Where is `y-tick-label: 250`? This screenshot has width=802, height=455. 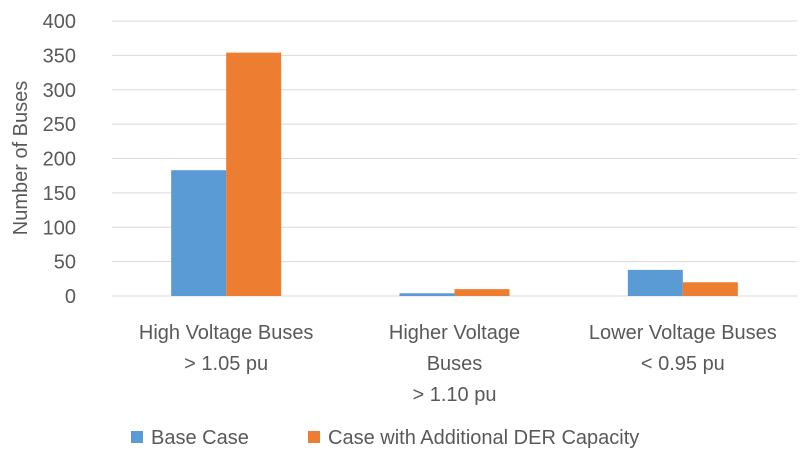 y-tick-label: 250 is located at coordinates (59, 125).